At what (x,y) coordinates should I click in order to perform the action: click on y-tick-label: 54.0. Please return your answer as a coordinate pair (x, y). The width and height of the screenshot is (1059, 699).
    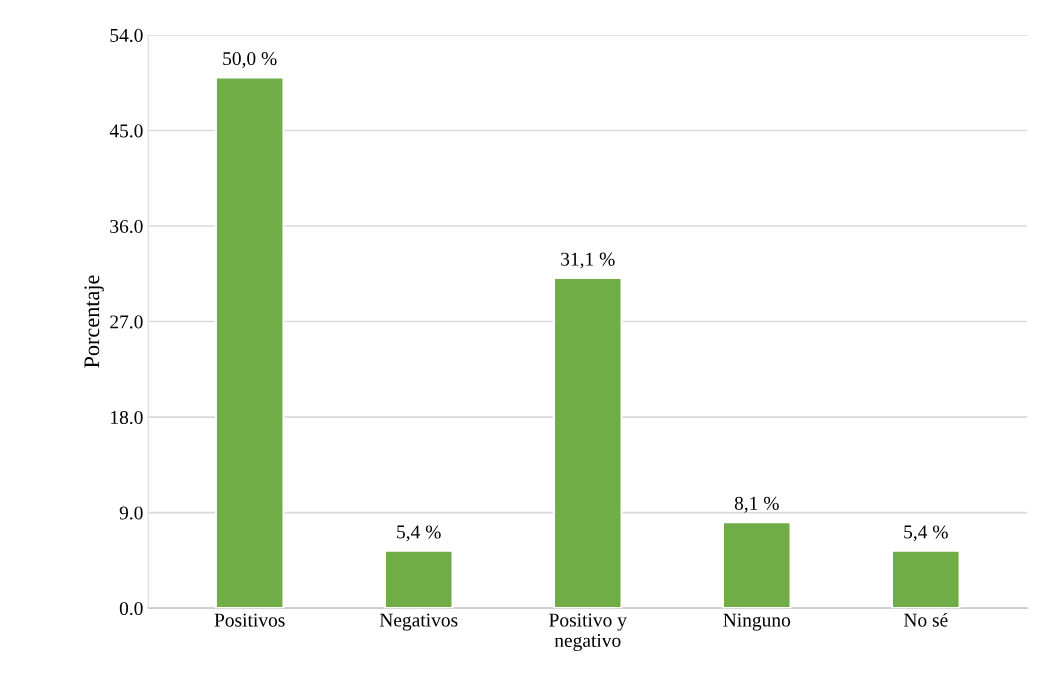
    Looking at the image, I should click on (126, 35).